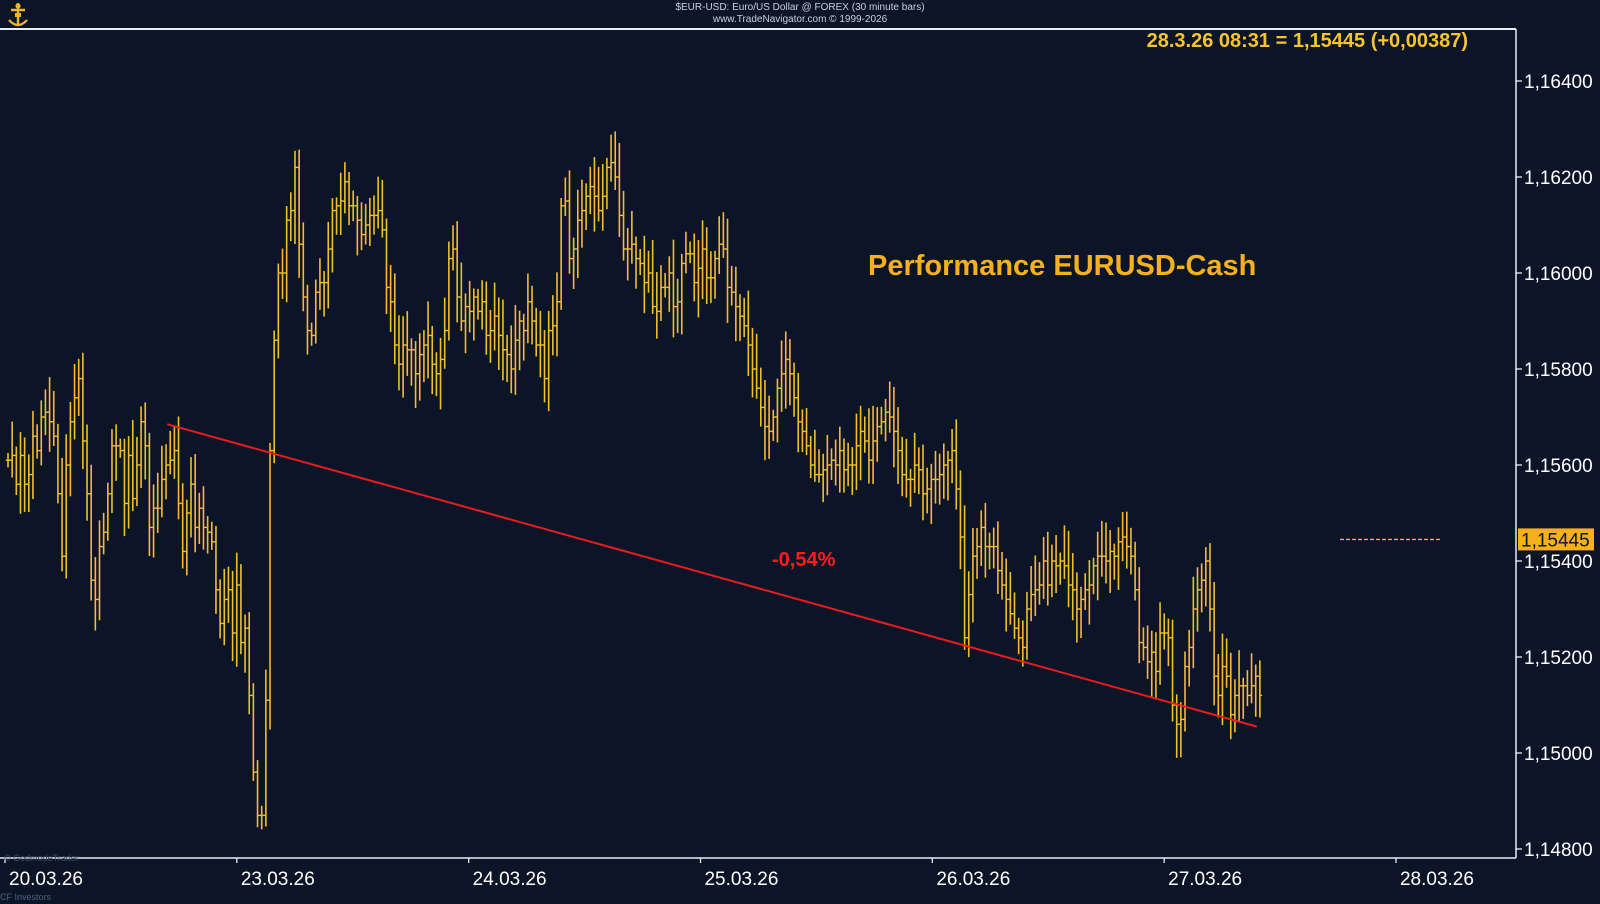 This screenshot has height=904, width=1600. I want to click on y-tick-label: 1,15000, so click(1558, 754).